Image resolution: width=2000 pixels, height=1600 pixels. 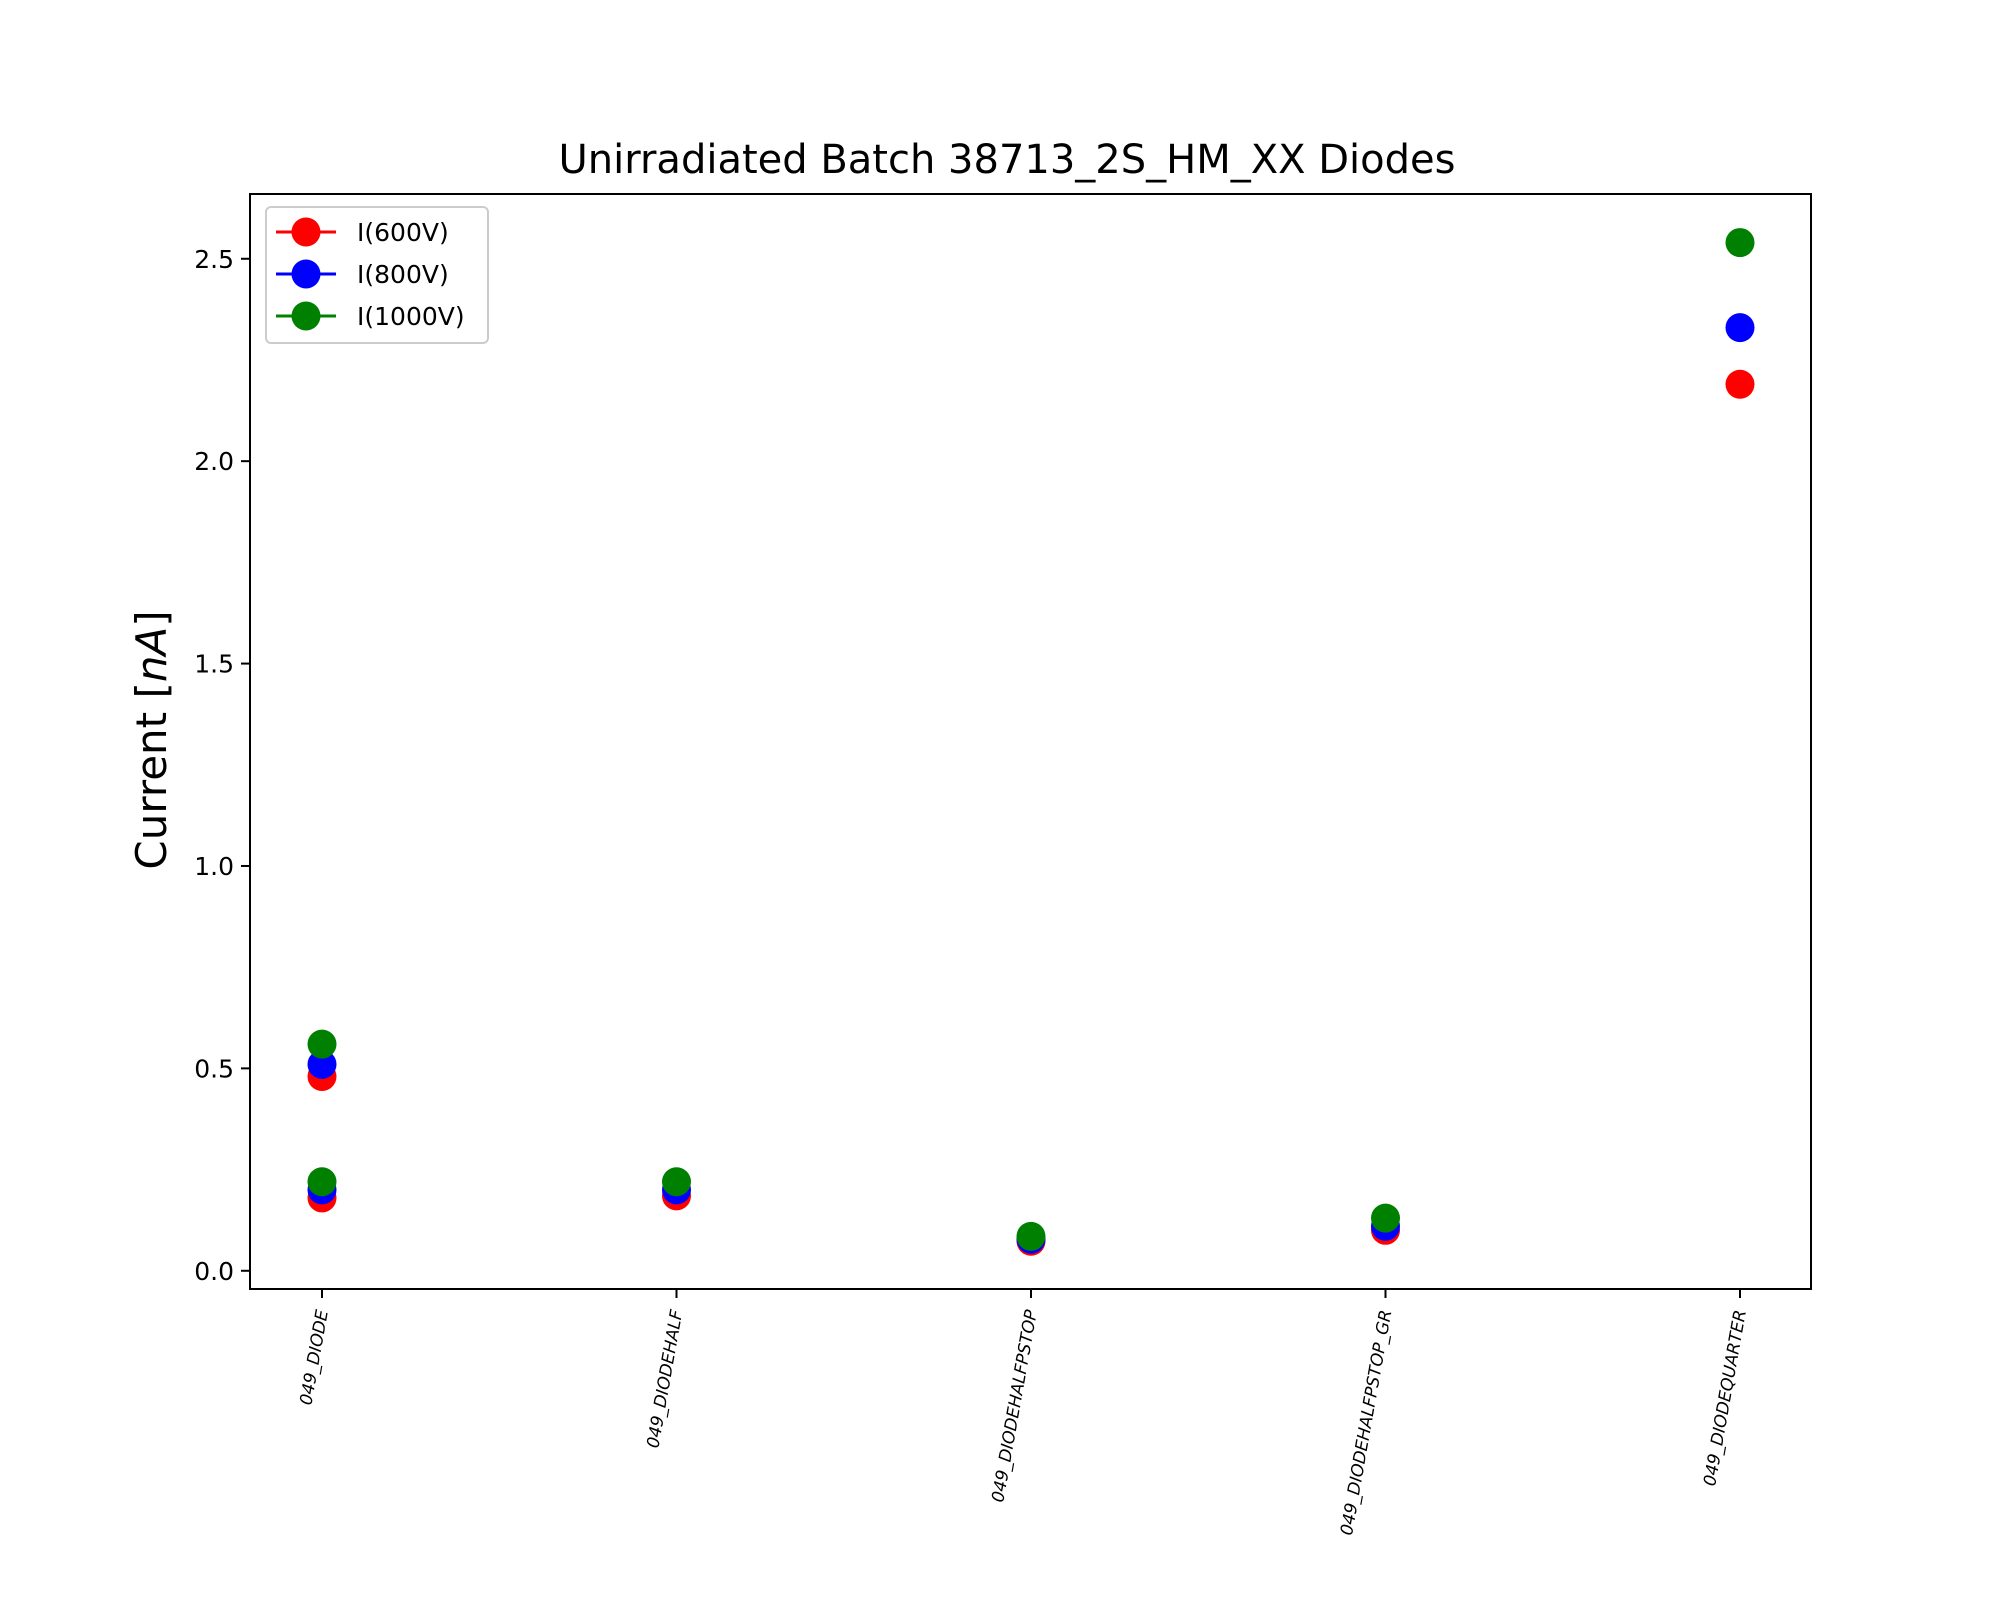 What do you see at coordinates (1007, 160) in the screenshot?
I see `chart-title: Unirradiated Batch 38713_2S_HM_XX Diodes` at bounding box center [1007, 160].